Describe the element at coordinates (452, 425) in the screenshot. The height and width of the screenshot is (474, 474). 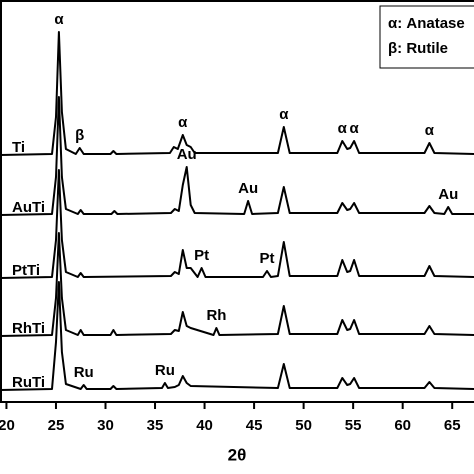
I see `x-tick-label: 65` at that location.